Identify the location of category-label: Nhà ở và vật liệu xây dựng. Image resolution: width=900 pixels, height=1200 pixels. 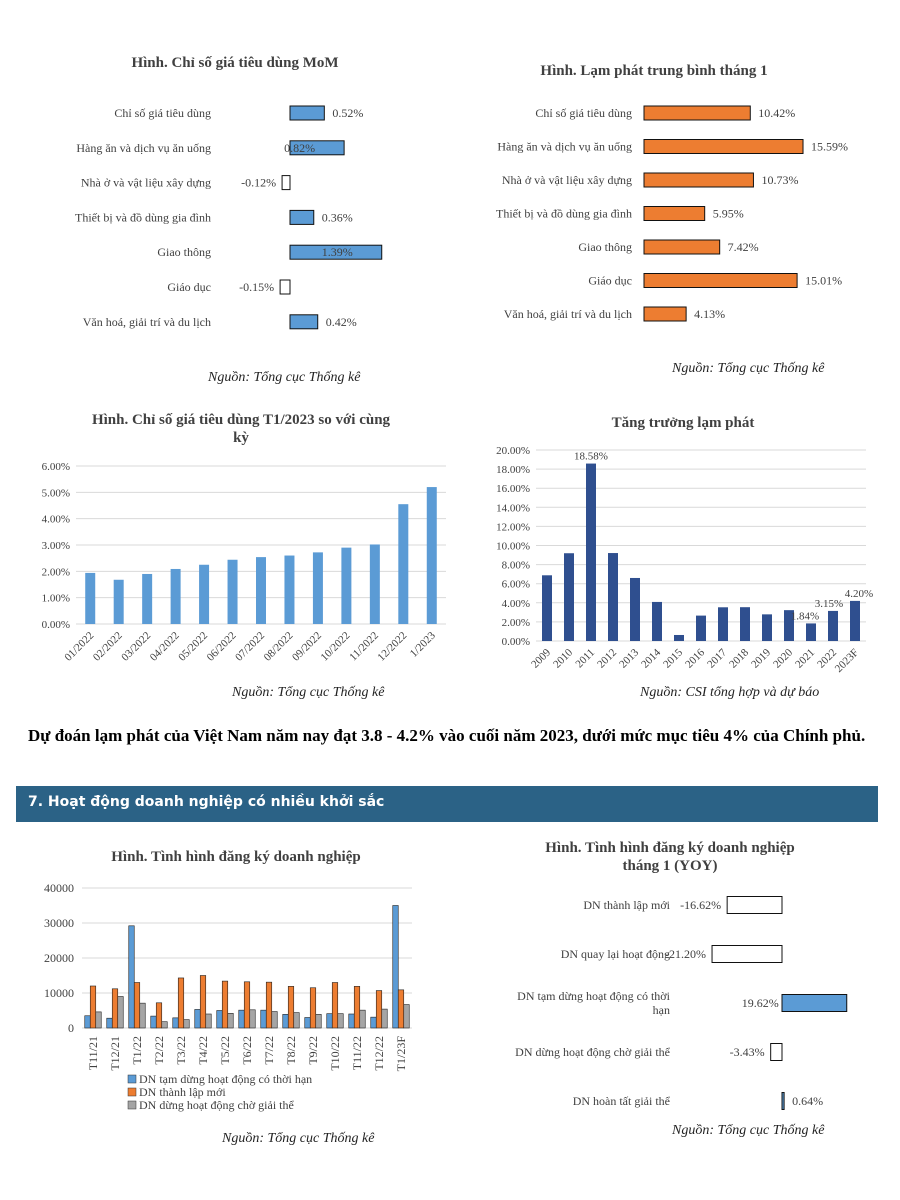
(146, 183).